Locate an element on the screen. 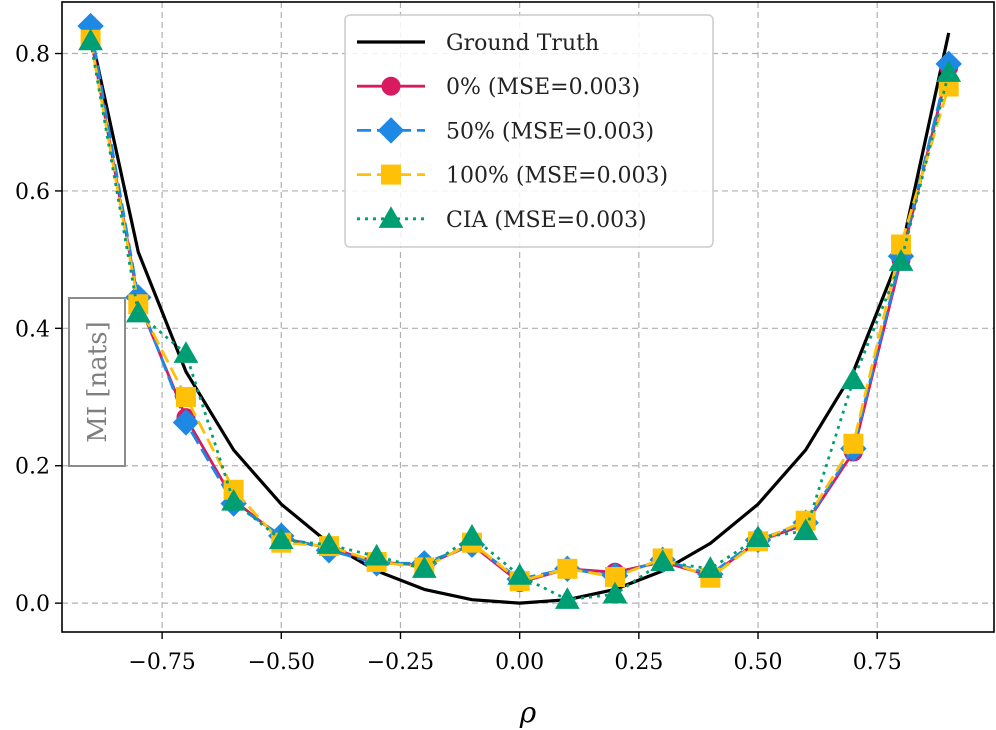 The image size is (996, 730). y-axis-label-box: MI [nats] is located at coordinates (97, 382).